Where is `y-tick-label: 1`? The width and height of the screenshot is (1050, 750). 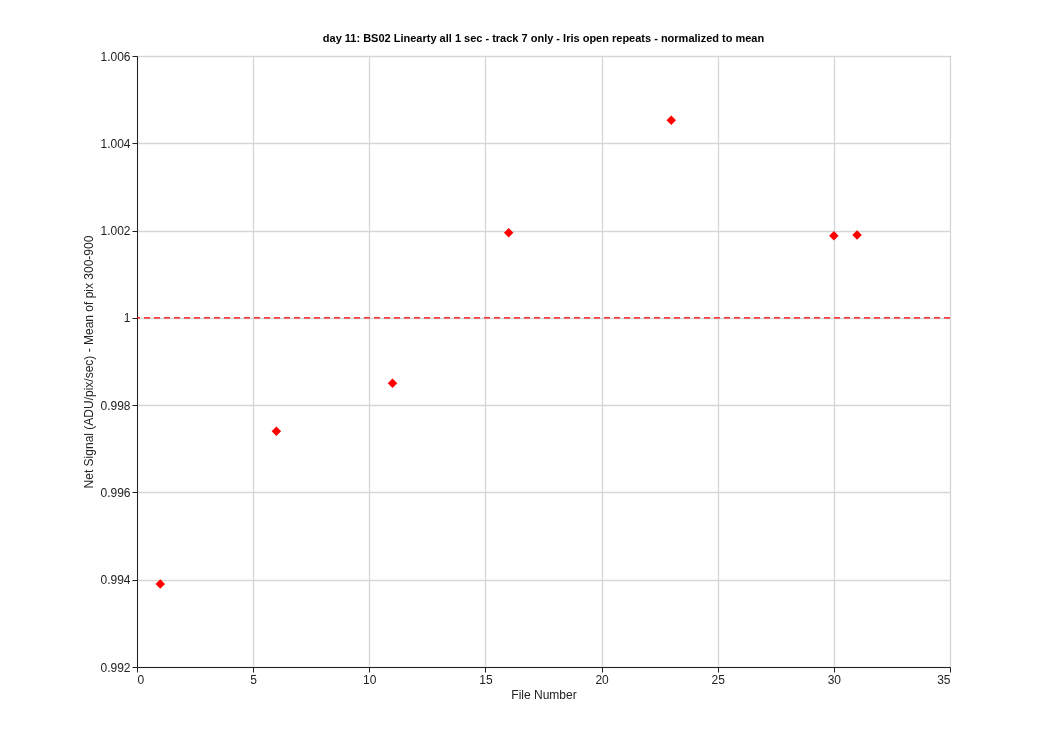 y-tick-label: 1 is located at coordinates (127, 318).